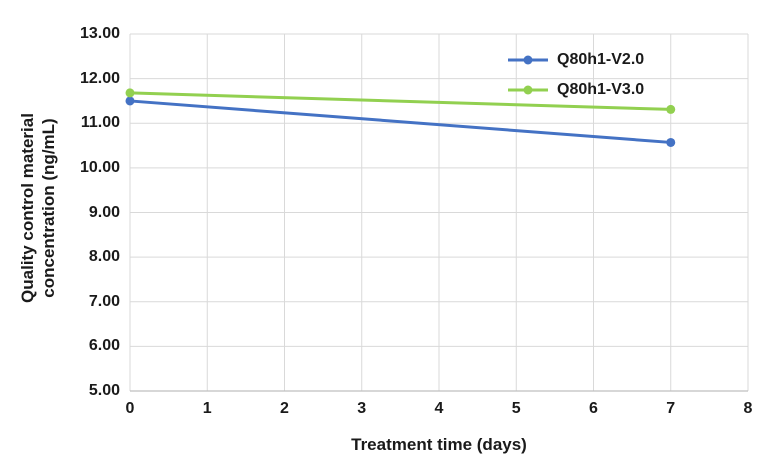 This screenshot has height=473, width=776. Describe the element at coordinates (99, 33) in the screenshot. I see `y-tick-label: 13.00` at that location.